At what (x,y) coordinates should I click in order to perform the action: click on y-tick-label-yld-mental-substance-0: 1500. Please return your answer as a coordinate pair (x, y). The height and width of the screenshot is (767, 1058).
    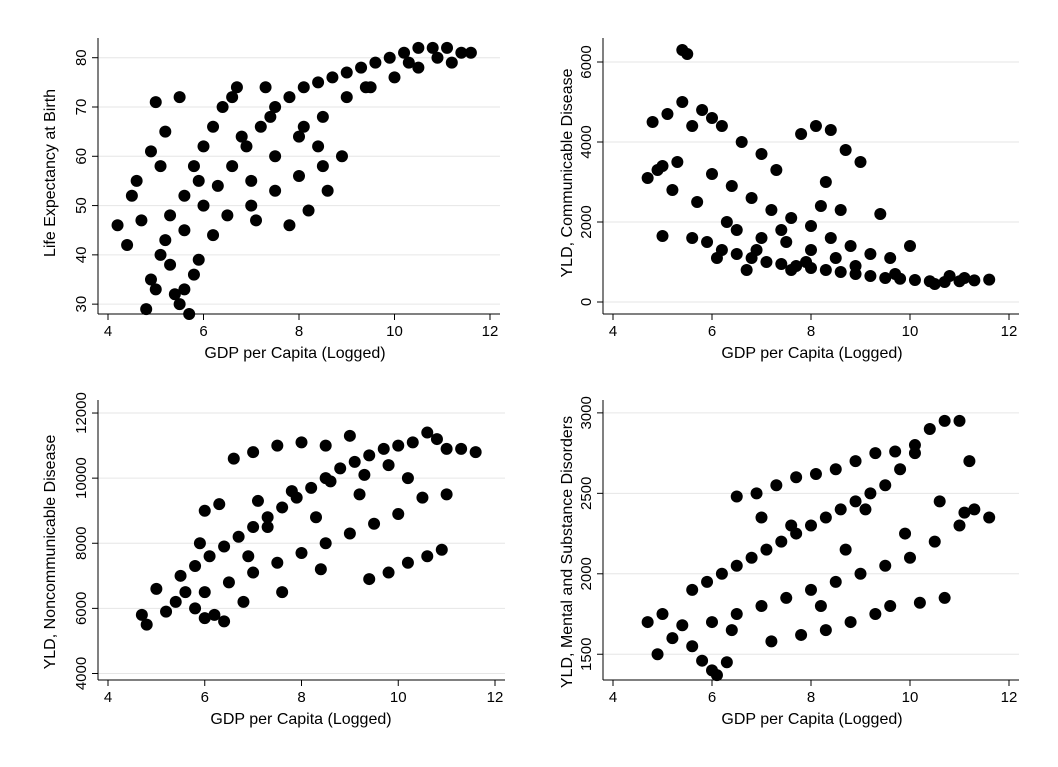
    Looking at the image, I should click on (586, 654).